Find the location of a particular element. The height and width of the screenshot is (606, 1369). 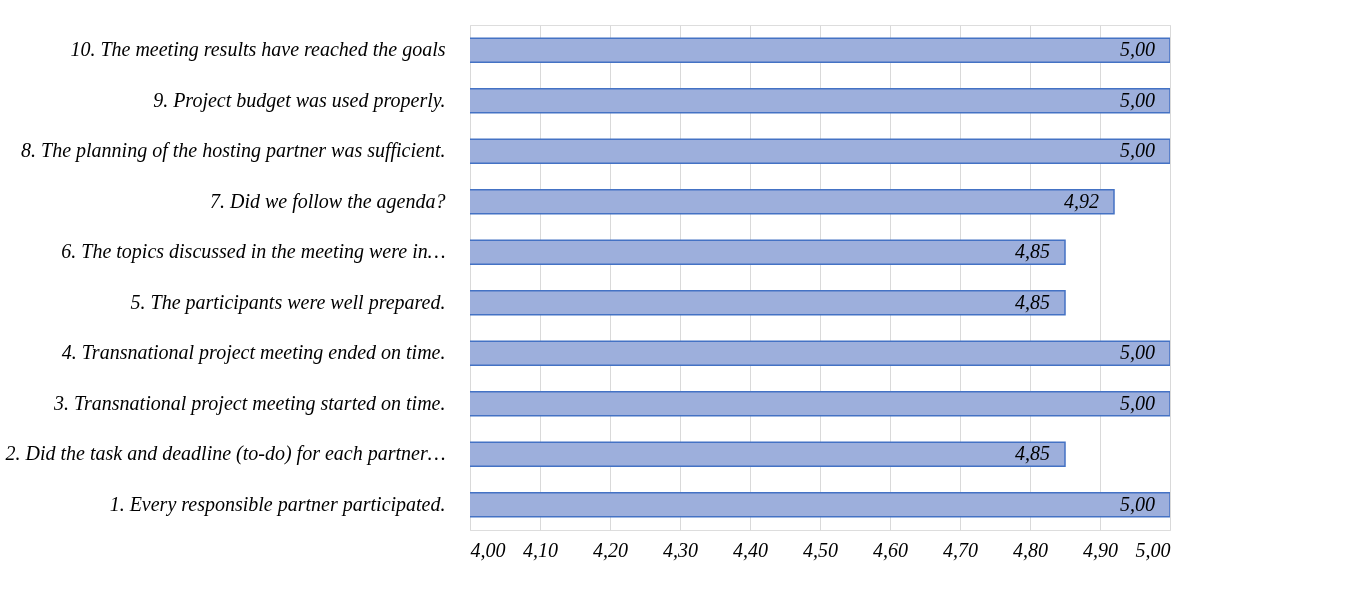

x-tick-label: 4,80 is located at coordinates (1030, 549).